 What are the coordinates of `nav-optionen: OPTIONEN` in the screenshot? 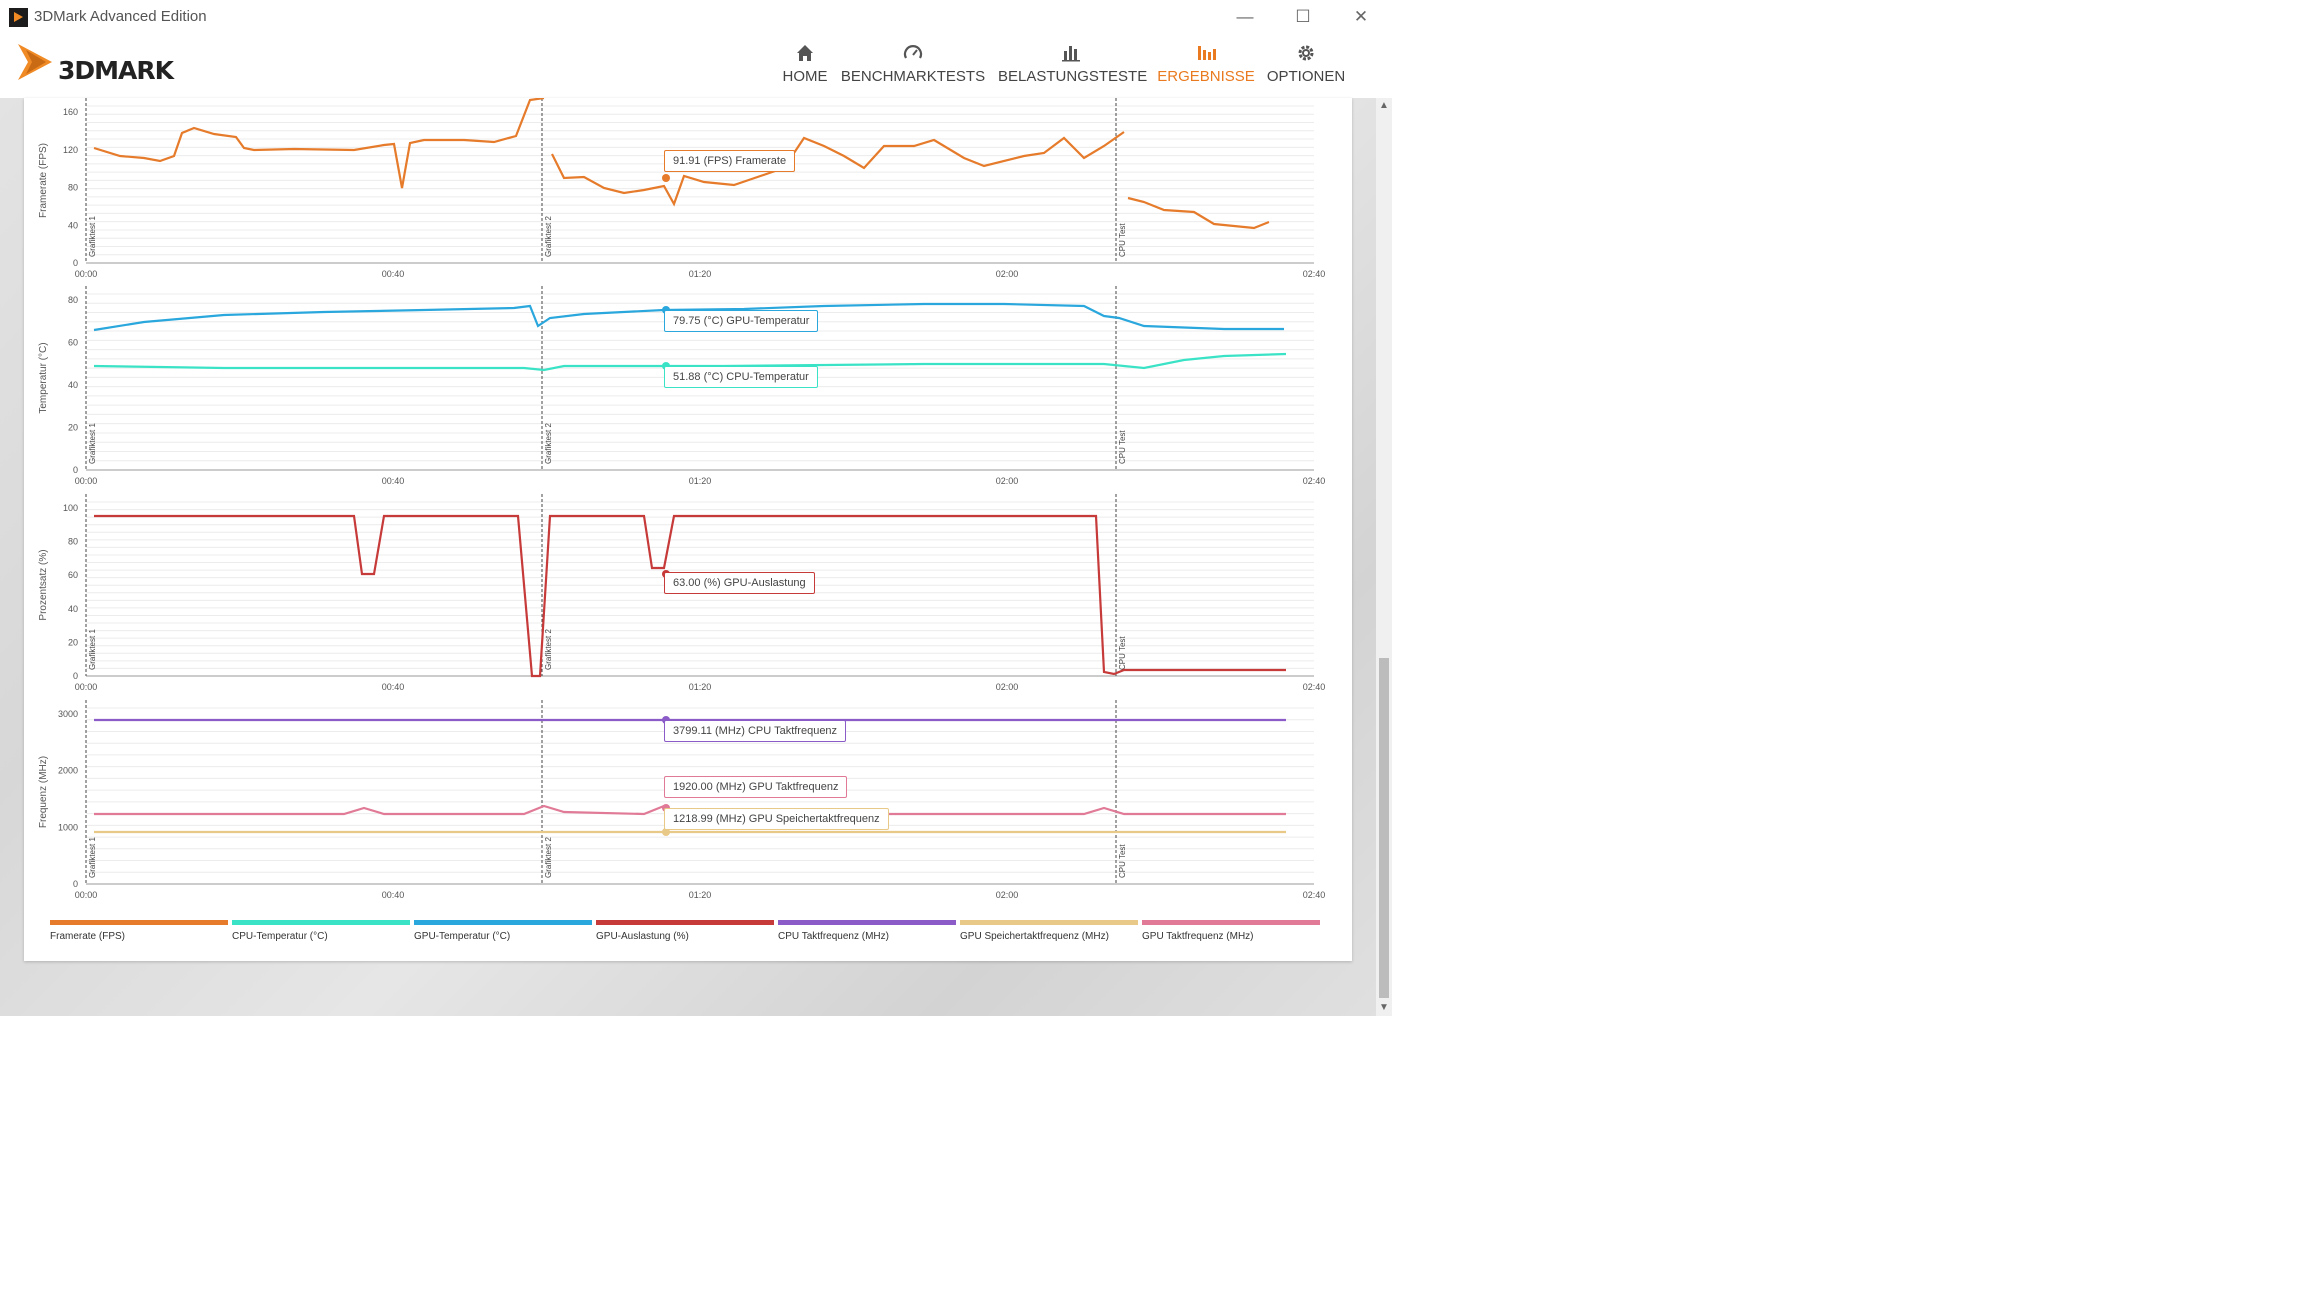 It's located at (1306, 66).